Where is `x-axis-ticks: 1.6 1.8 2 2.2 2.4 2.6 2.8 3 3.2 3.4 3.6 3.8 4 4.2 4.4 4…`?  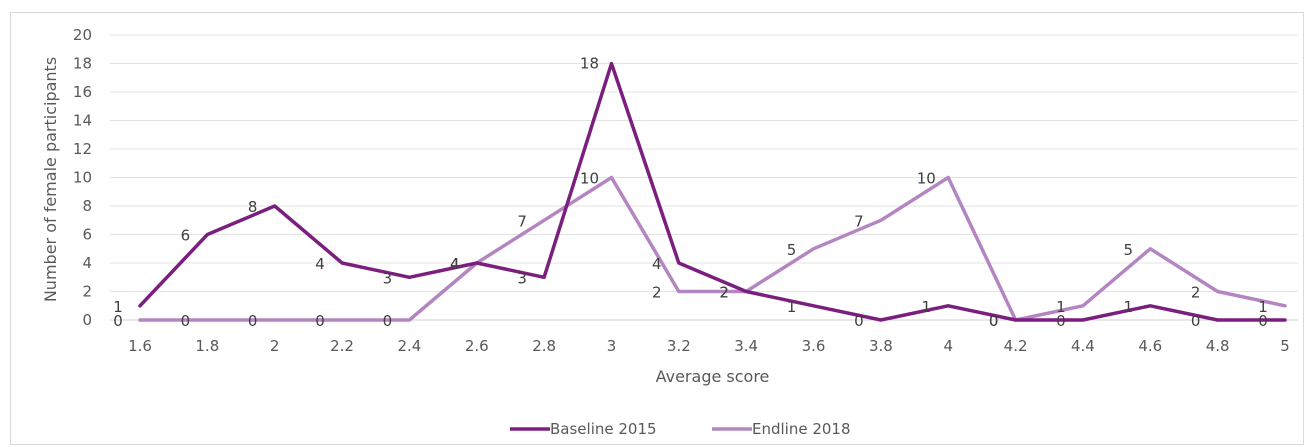 x-axis-ticks: 1.6 1.8 2 2.2 2.4 2.6 2.8 3 3.2 3.4 3.6 3.8 4 4.2 4.4 4… is located at coordinates (709, 346).